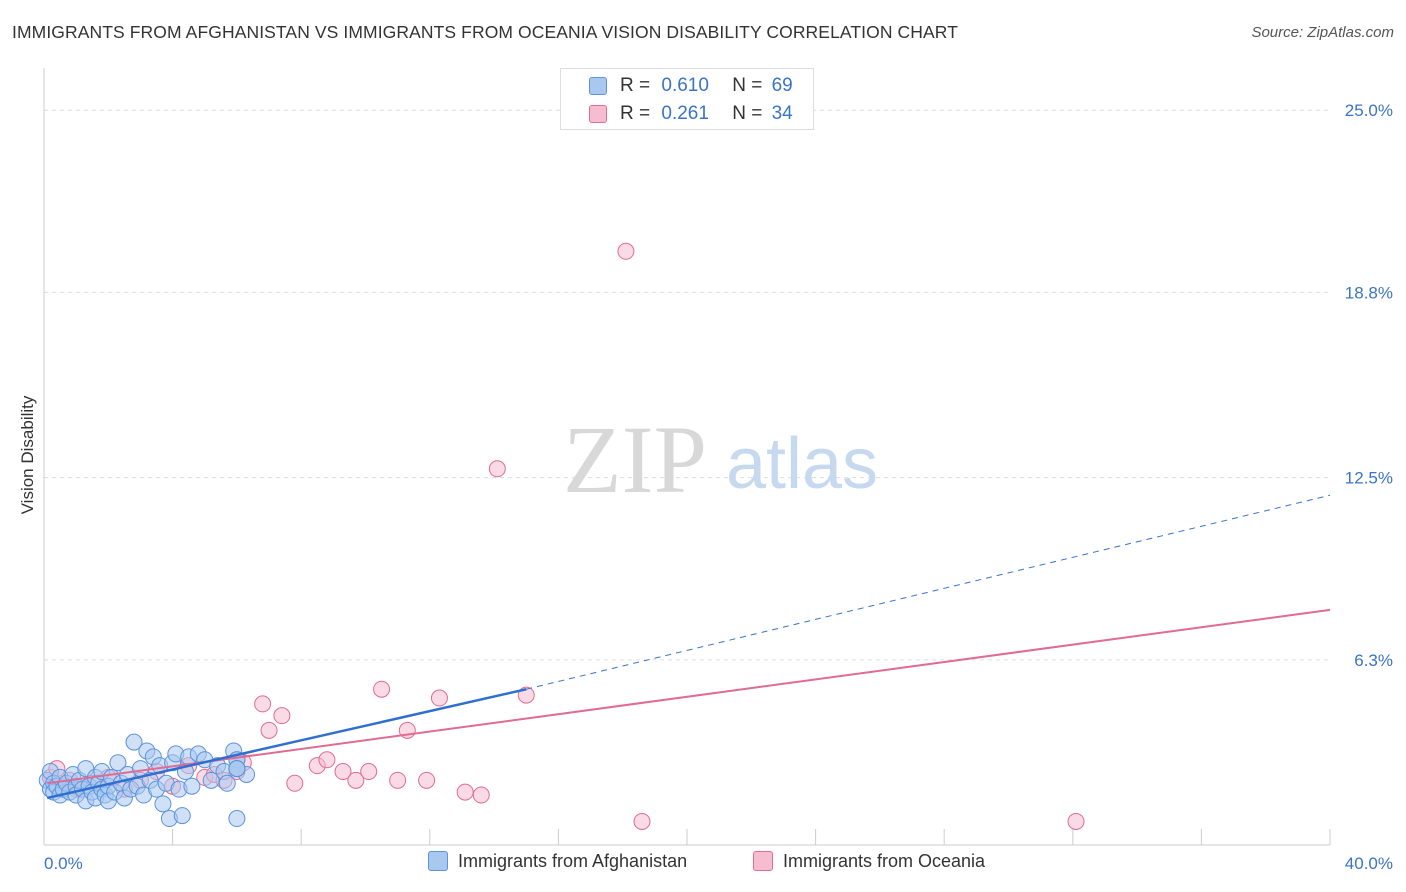 This screenshot has height=892, width=1406. What do you see at coordinates (928, 592) in the screenshot?
I see `trend-line-afghanistan-extension` at bounding box center [928, 592].